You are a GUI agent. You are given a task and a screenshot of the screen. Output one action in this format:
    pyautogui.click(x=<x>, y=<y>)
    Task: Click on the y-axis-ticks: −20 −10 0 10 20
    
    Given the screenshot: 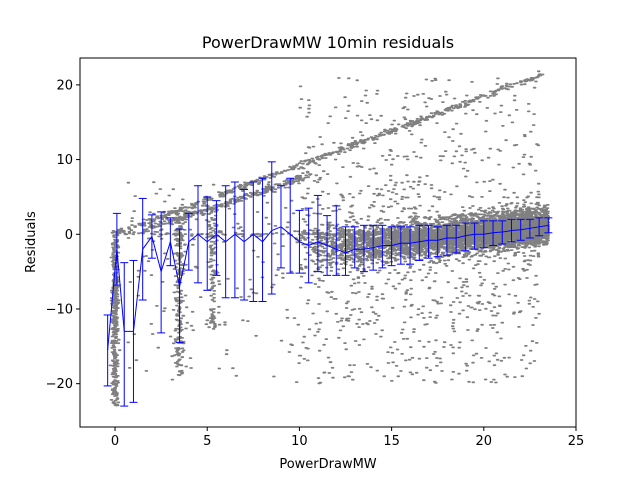 What is the action you would take?
    pyautogui.click(x=63, y=235)
    